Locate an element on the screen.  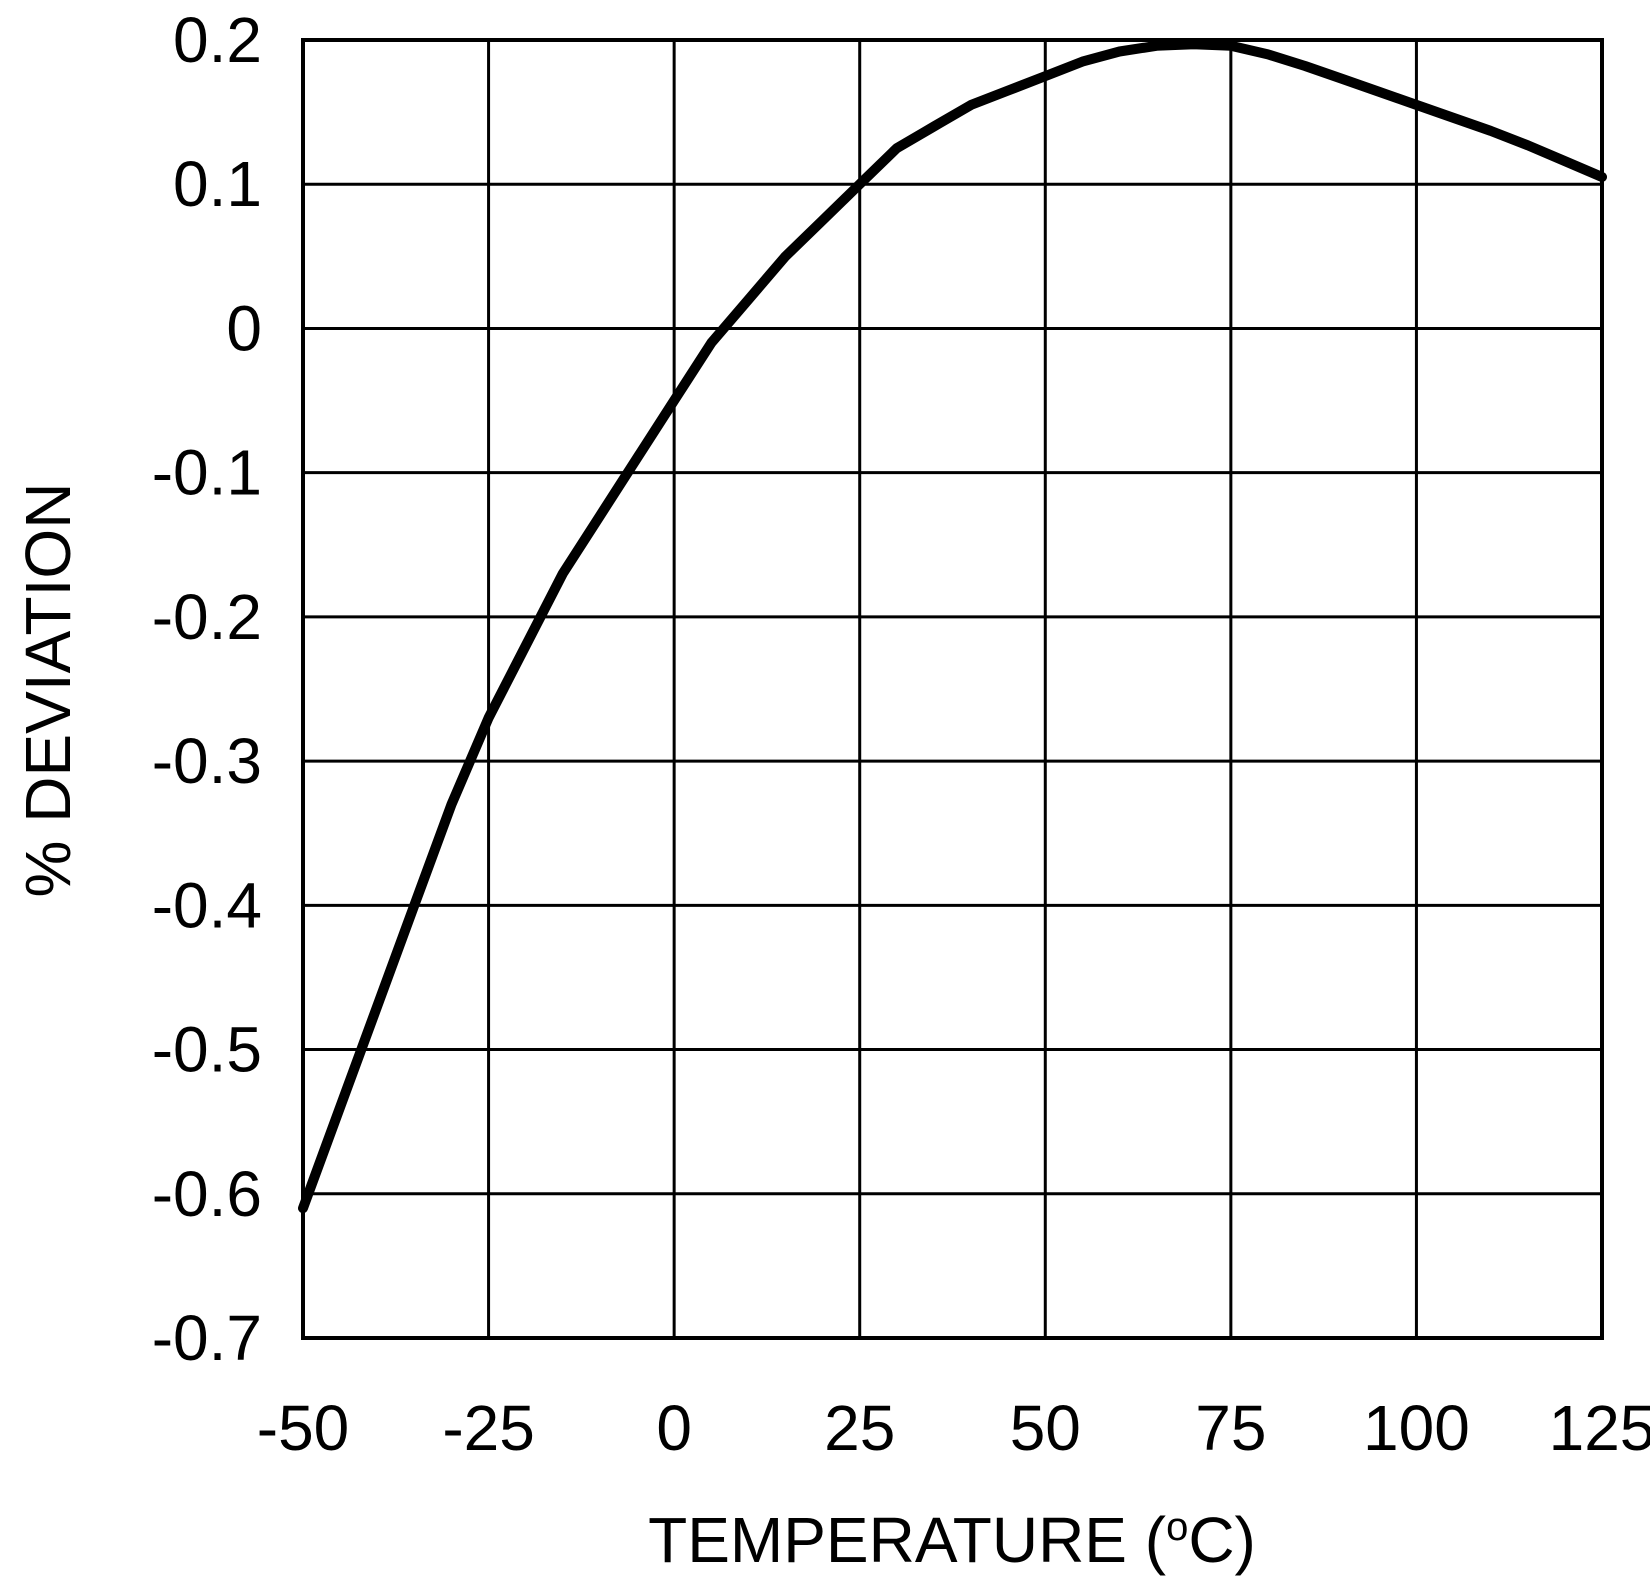
x-tick-label: 125 is located at coordinates (1599, 1428).